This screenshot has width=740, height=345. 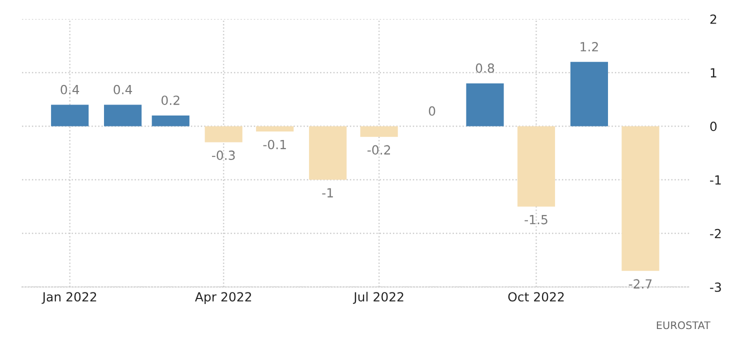 What do you see at coordinates (274, 145) in the screenshot?
I see `data-label: -0.1` at bounding box center [274, 145].